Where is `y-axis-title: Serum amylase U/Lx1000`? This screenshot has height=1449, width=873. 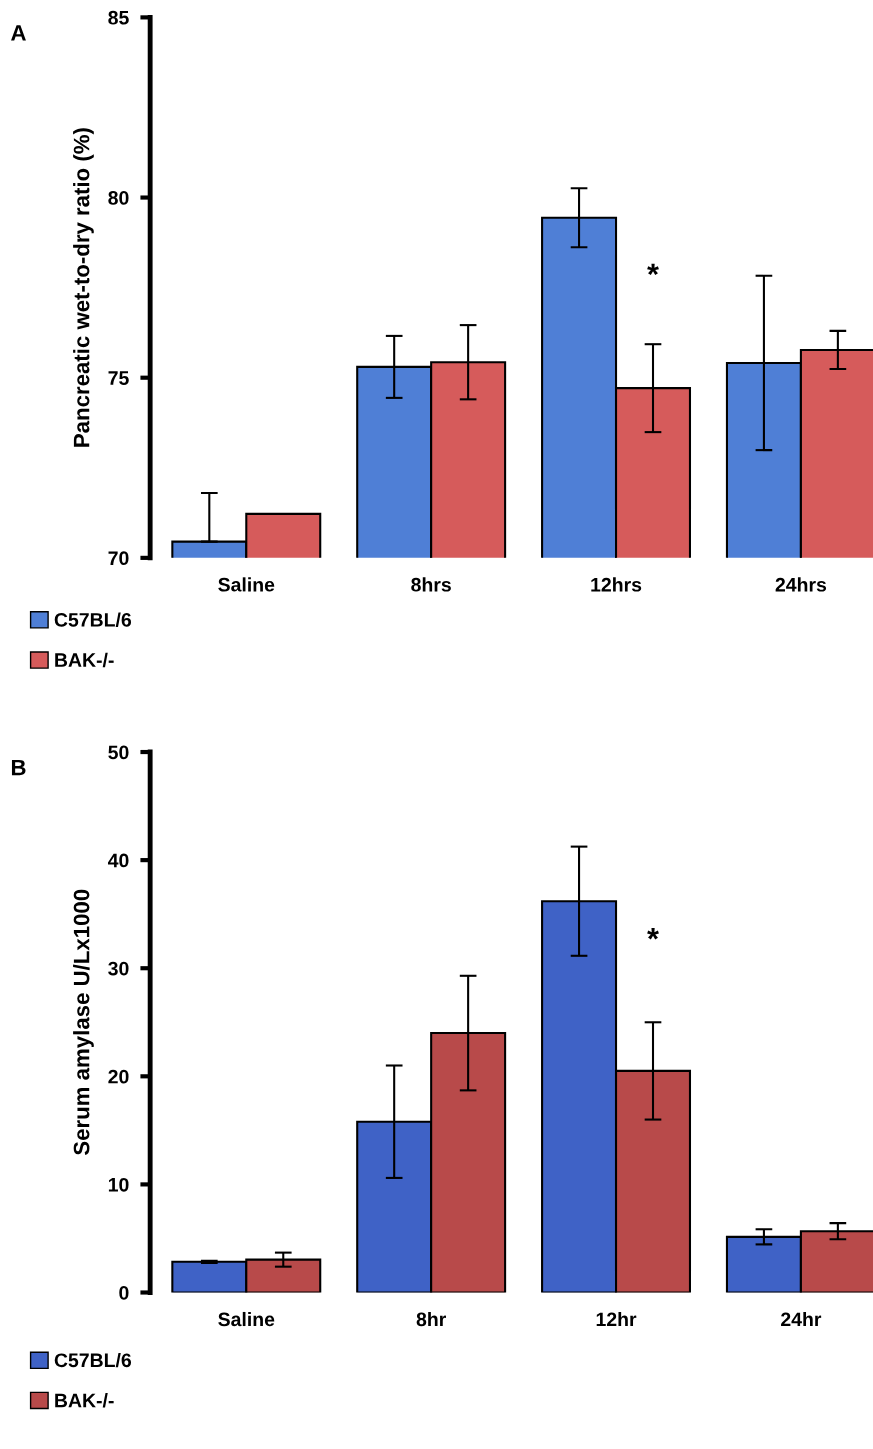
y-axis-title: Serum amylase U/Lx1000 is located at coordinates (83, 1022).